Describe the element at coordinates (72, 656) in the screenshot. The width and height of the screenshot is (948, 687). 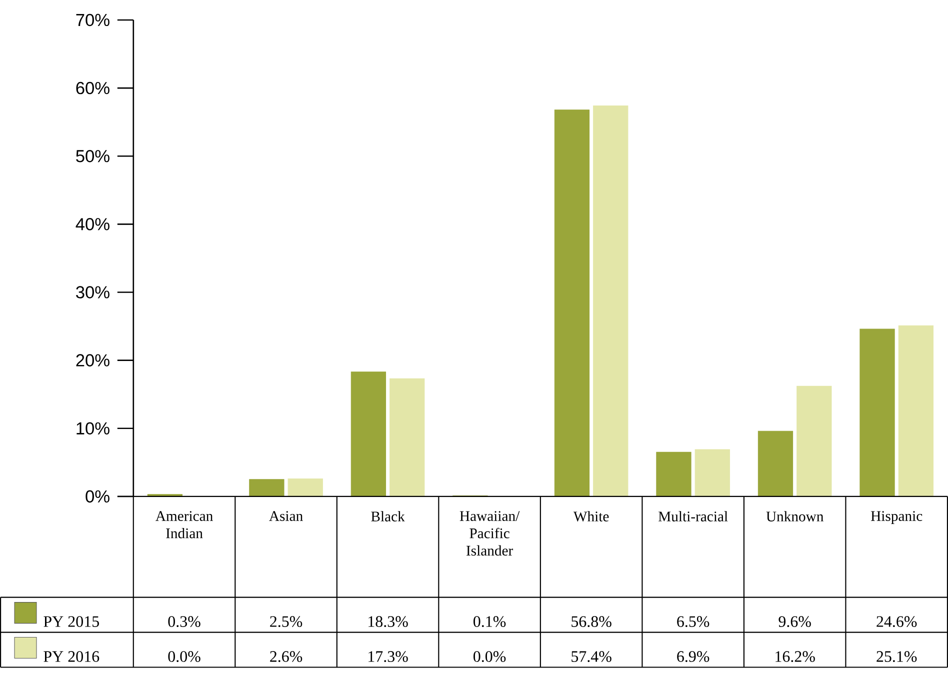
I see `legend-label: PY 2016` at that location.